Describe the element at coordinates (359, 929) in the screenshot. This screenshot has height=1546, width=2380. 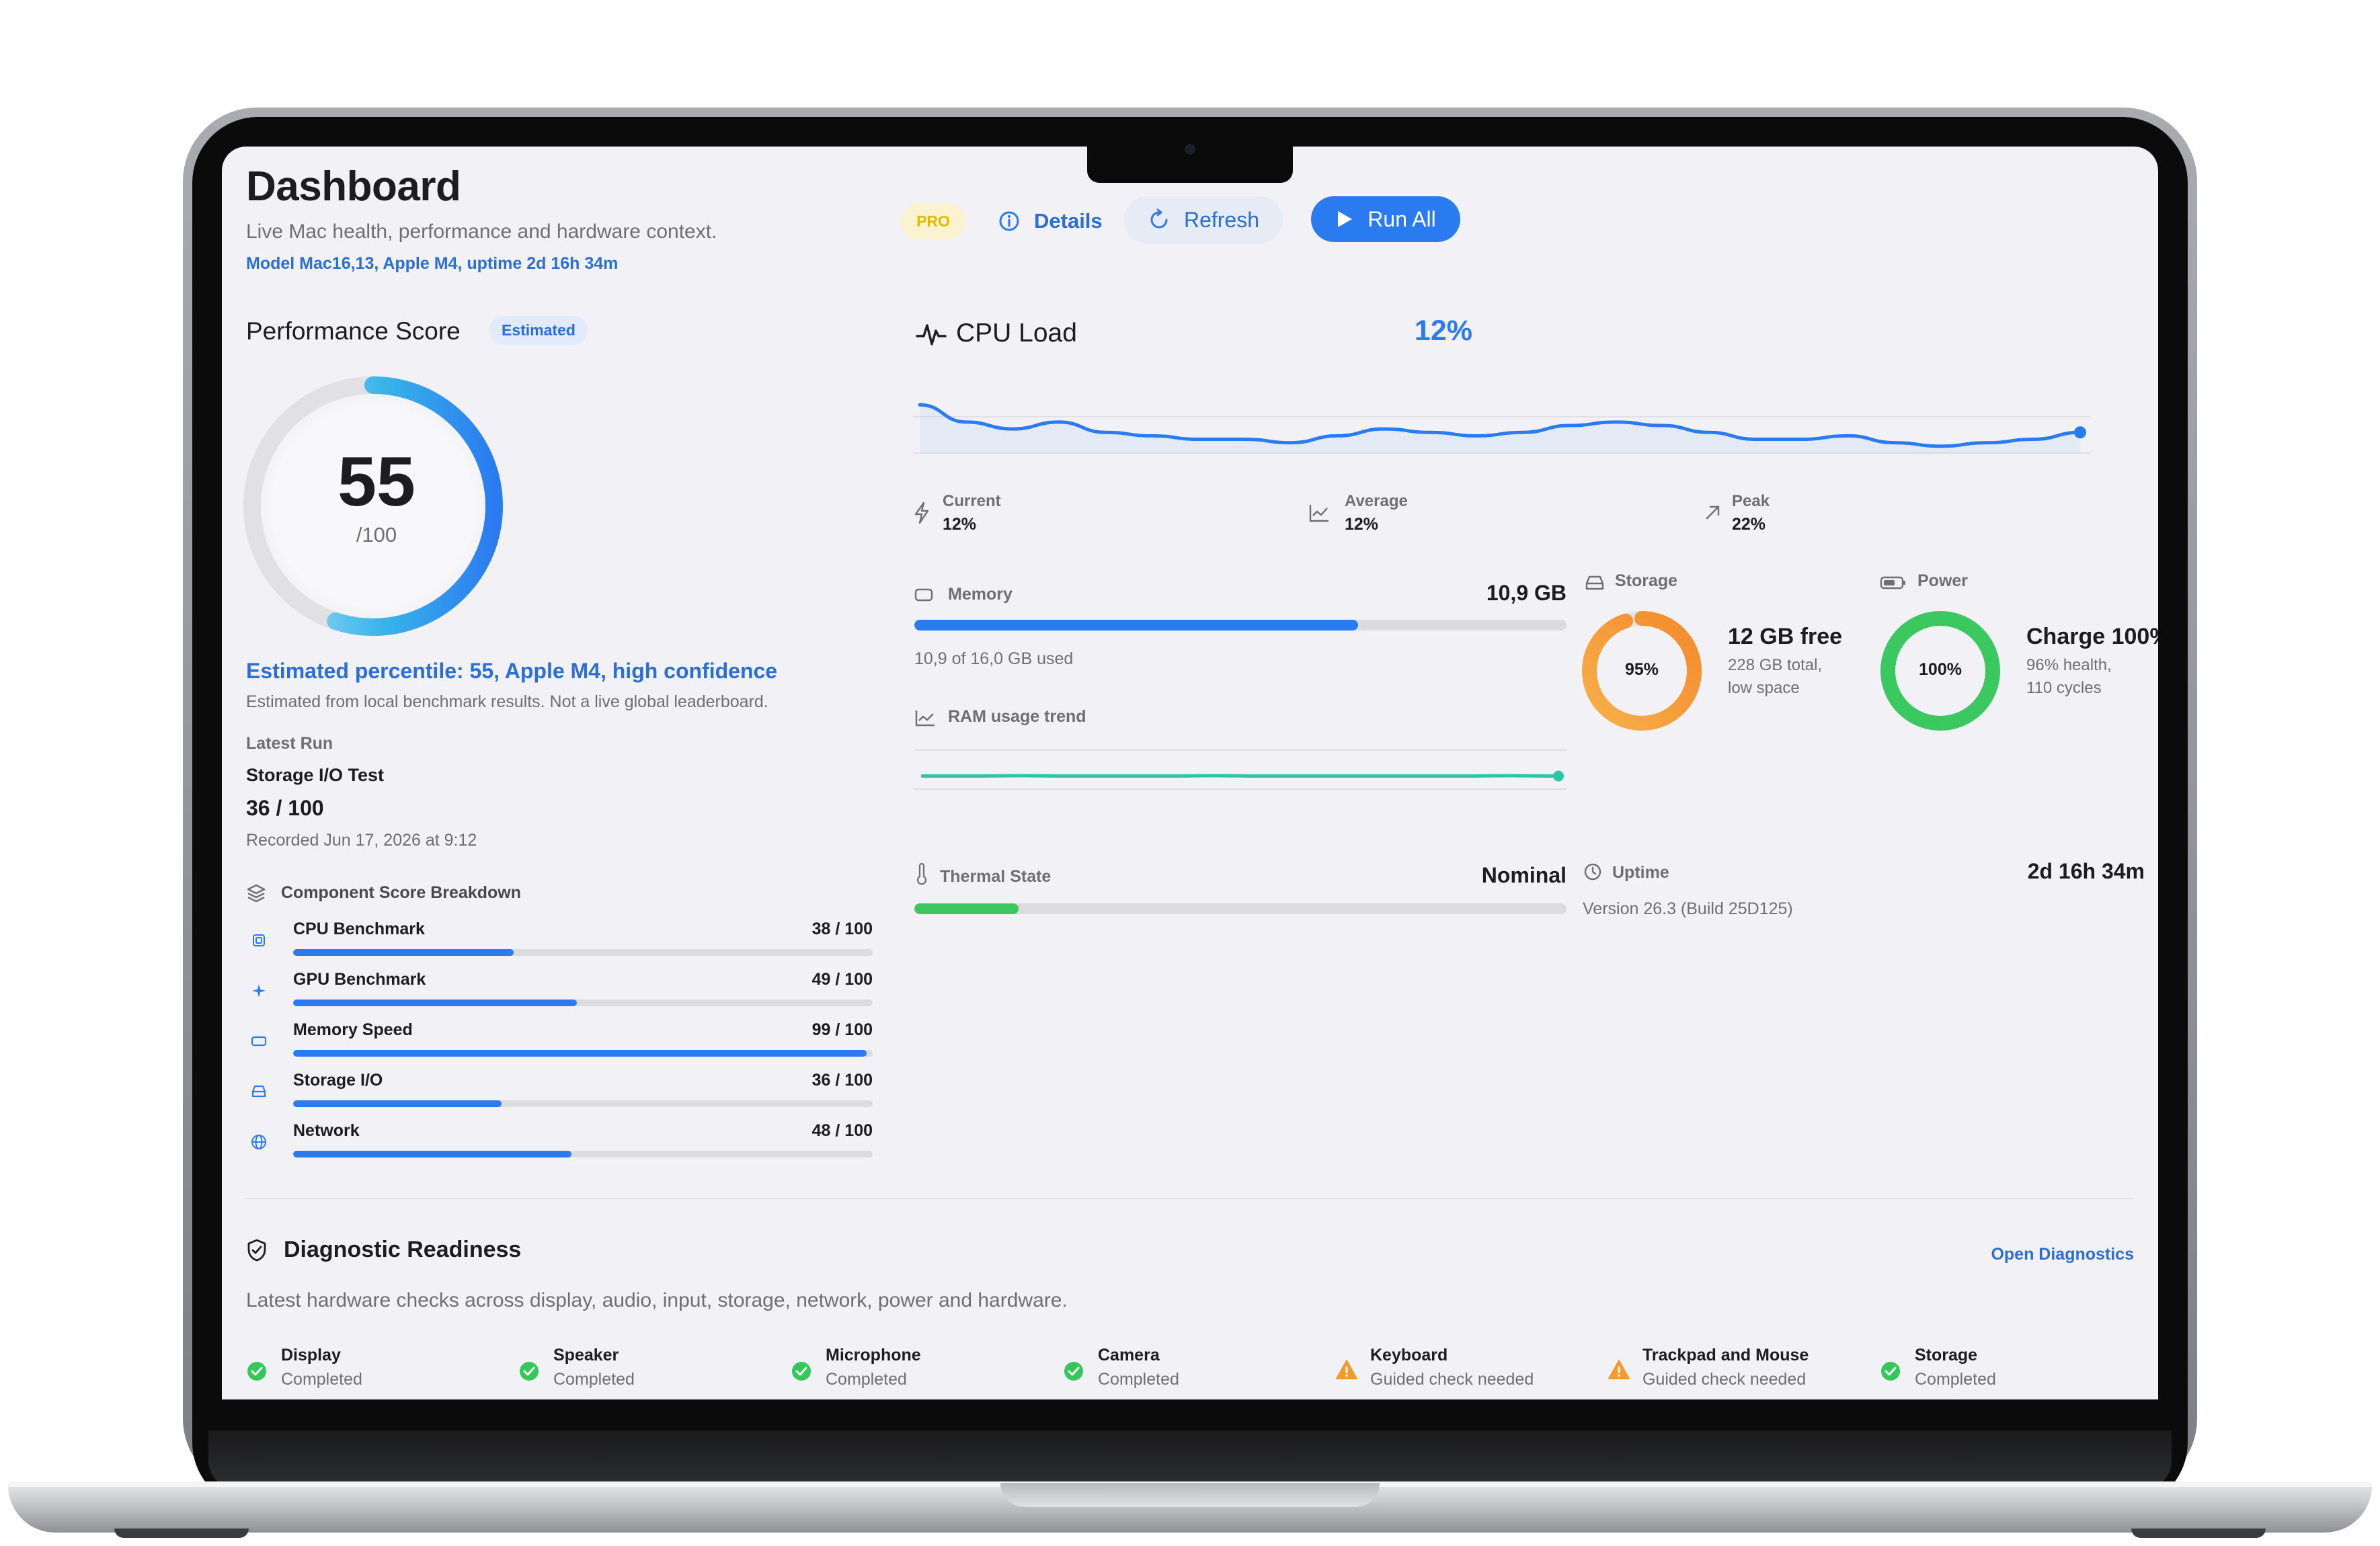
I see `component-name: CPU Benchmark` at that location.